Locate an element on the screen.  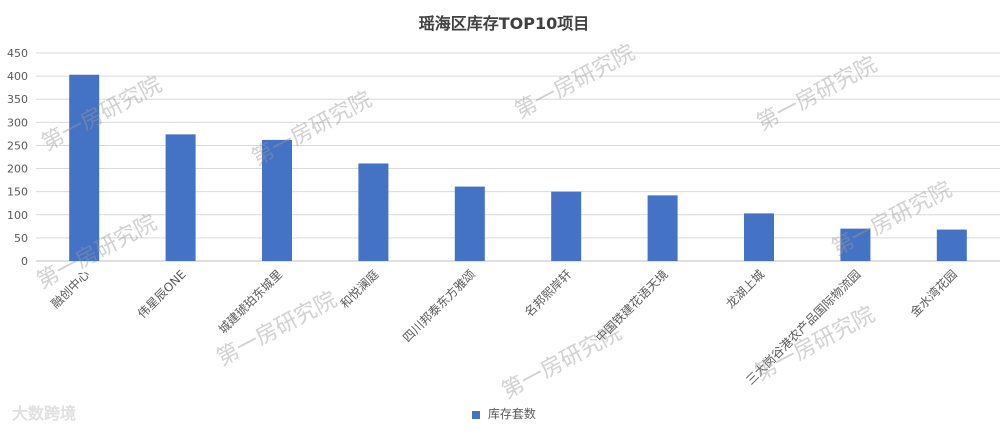
y-tick-label: 400 is located at coordinates (17, 76).